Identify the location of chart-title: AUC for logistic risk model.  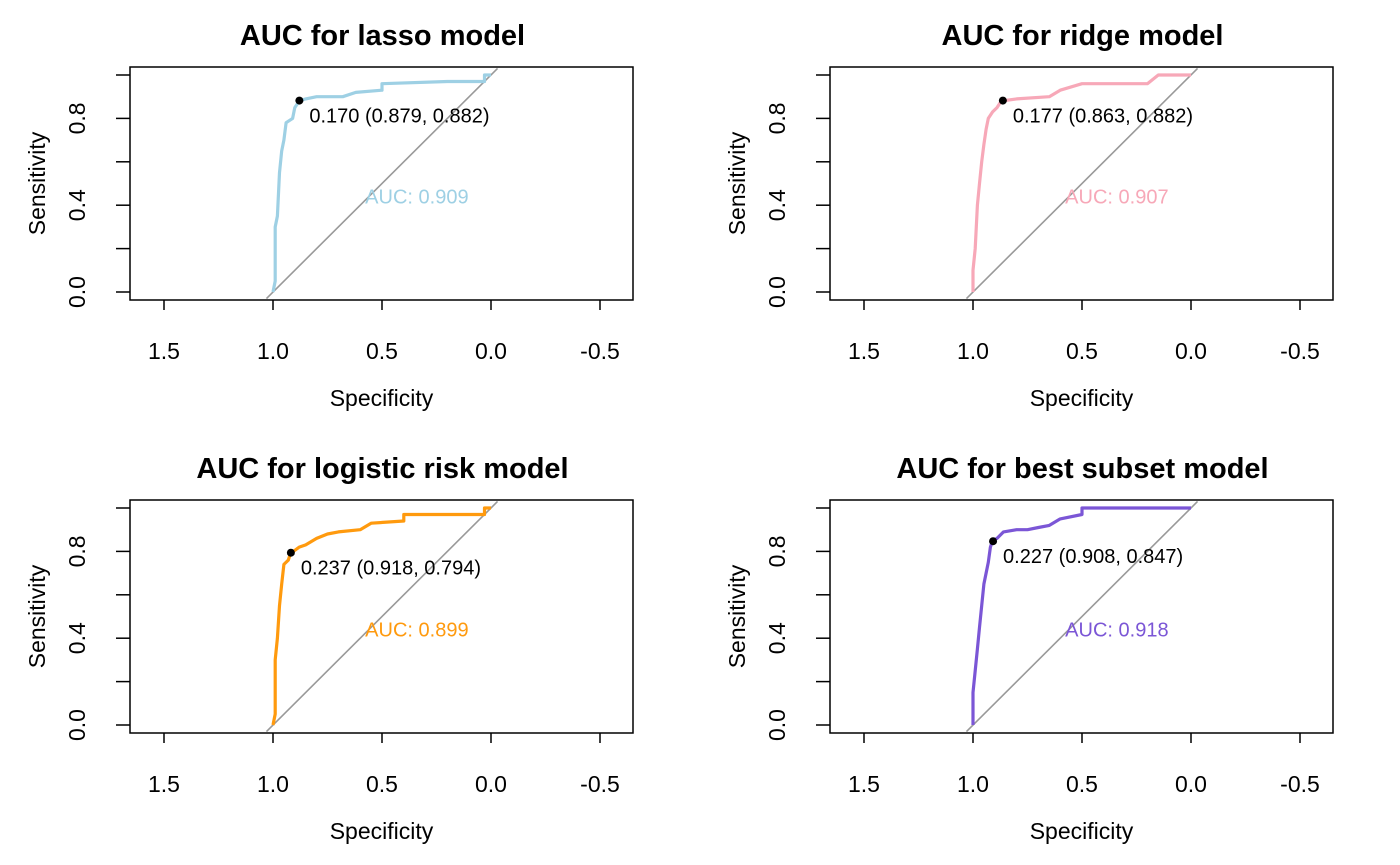
(382, 469).